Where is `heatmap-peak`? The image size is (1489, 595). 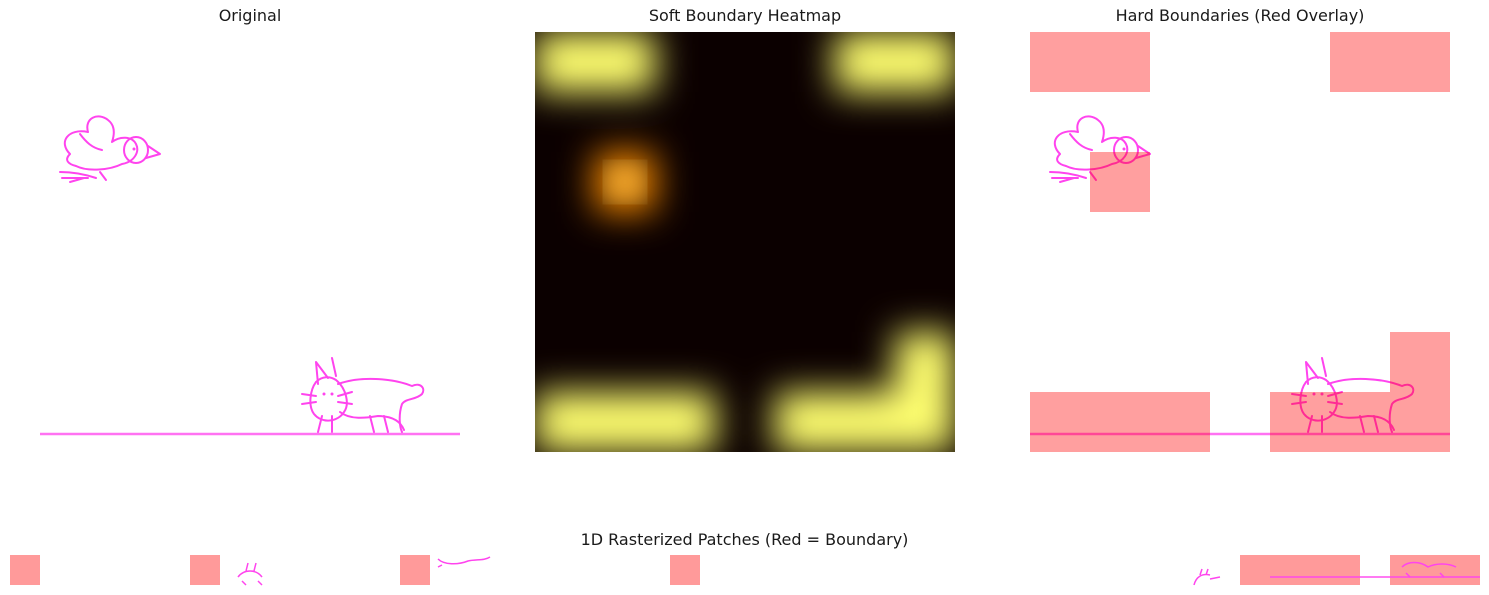
heatmap-peak is located at coordinates (625, 182).